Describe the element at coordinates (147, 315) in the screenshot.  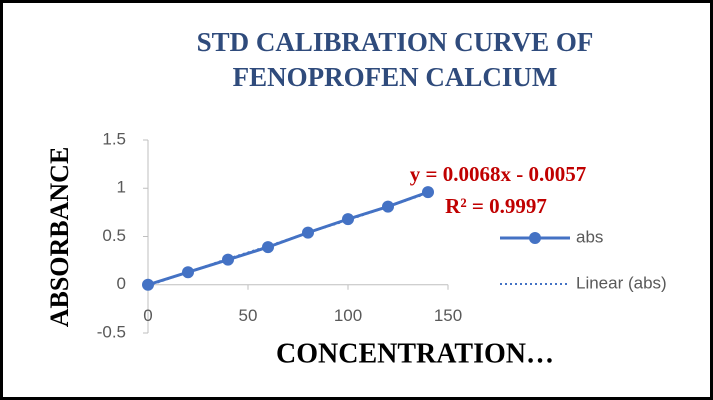
I see `x-tick-label: 0` at that location.